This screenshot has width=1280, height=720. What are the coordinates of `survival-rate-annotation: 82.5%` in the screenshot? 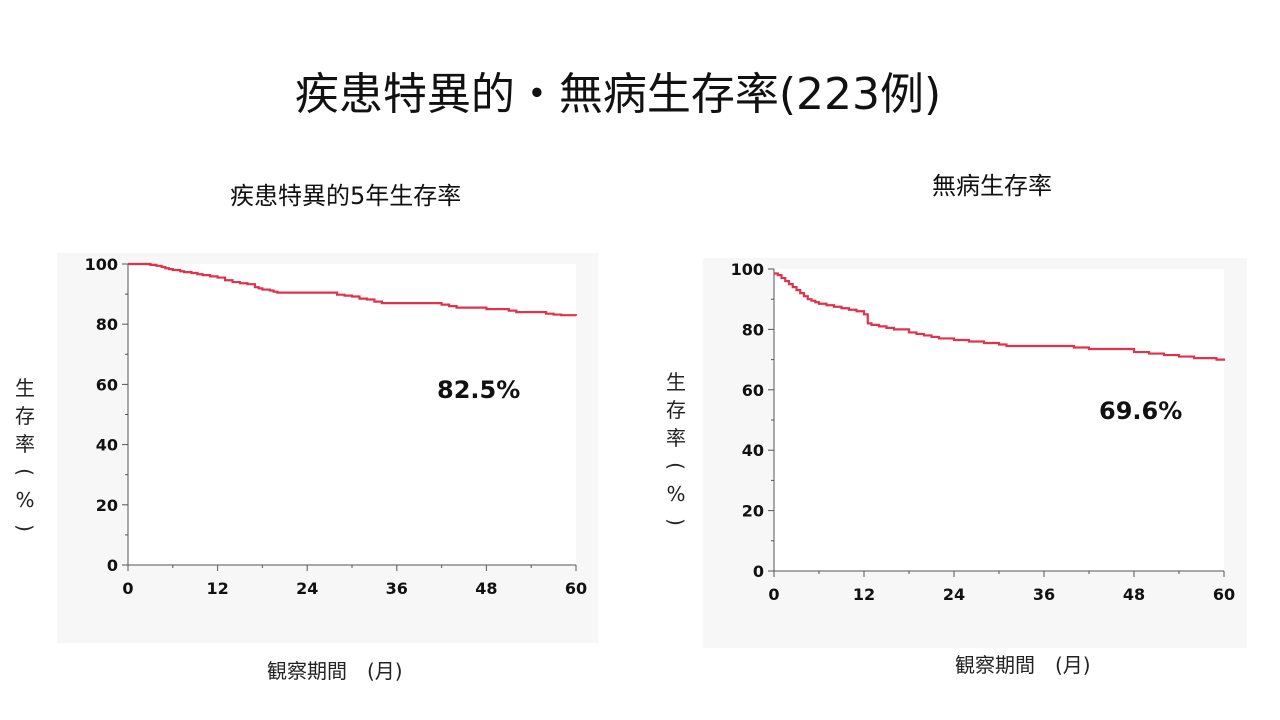 It's located at (478, 390).